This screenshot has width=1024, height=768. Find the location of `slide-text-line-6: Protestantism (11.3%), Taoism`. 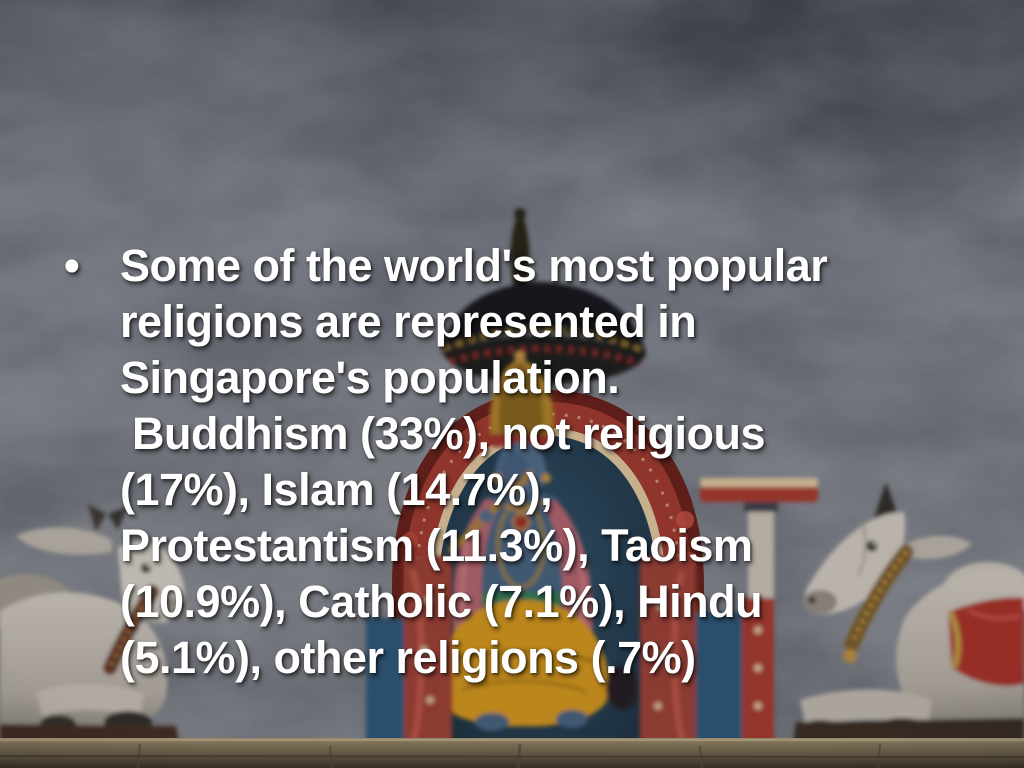

slide-text-line-6: Protestantism (11.3%), Taoism is located at coordinates (436, 545).